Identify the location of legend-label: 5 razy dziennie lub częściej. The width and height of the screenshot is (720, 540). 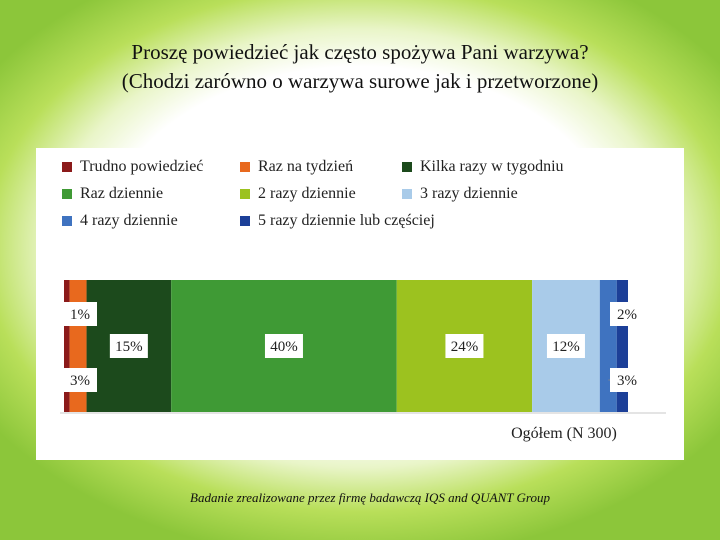
(346, 220).